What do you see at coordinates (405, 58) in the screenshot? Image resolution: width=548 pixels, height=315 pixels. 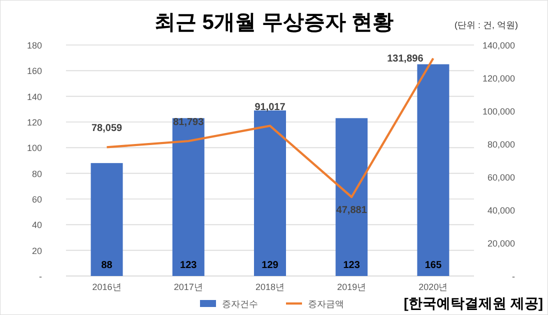 I see `data-label: 131,896` at bounding box center [405, 58].